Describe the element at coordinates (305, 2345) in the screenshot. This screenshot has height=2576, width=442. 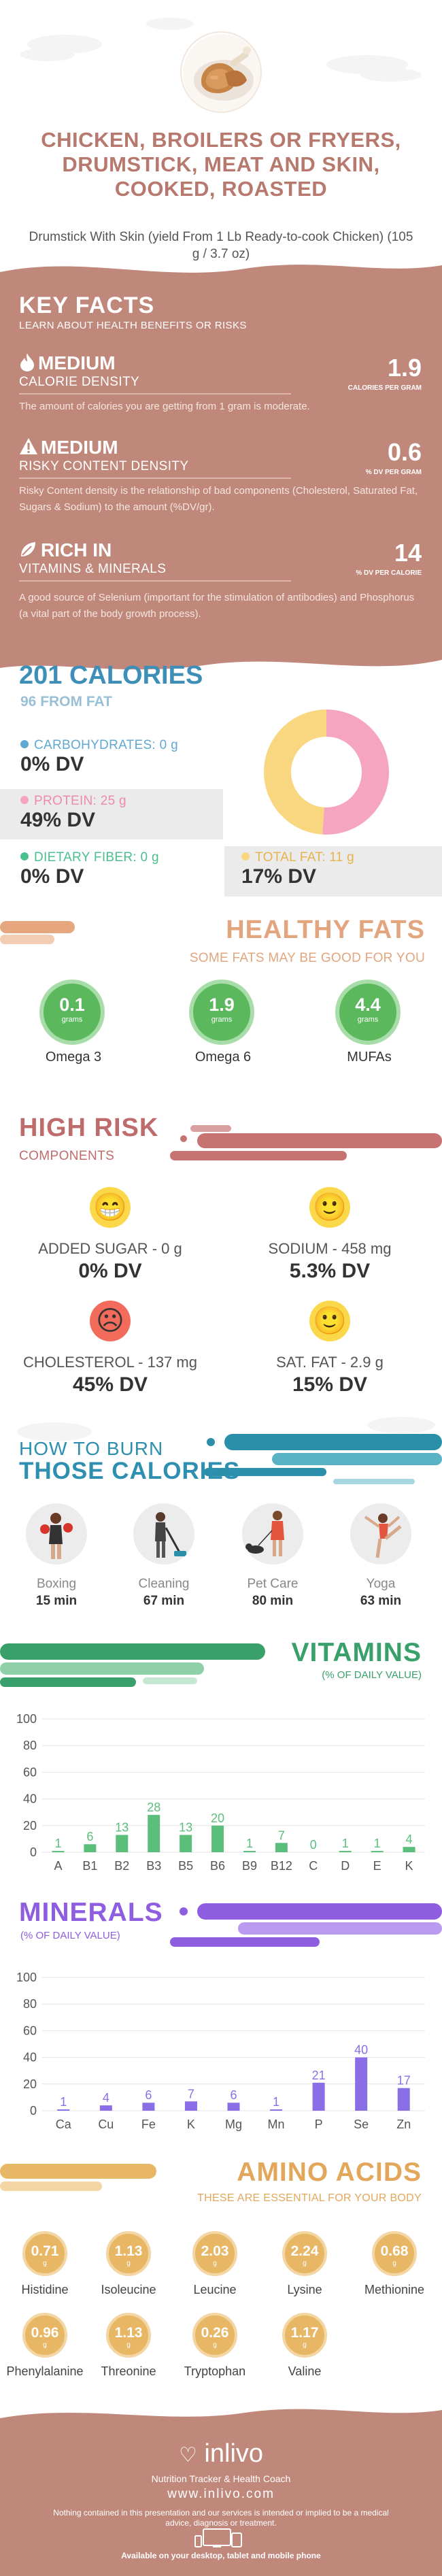
I see `valine-unit: g` at that location.